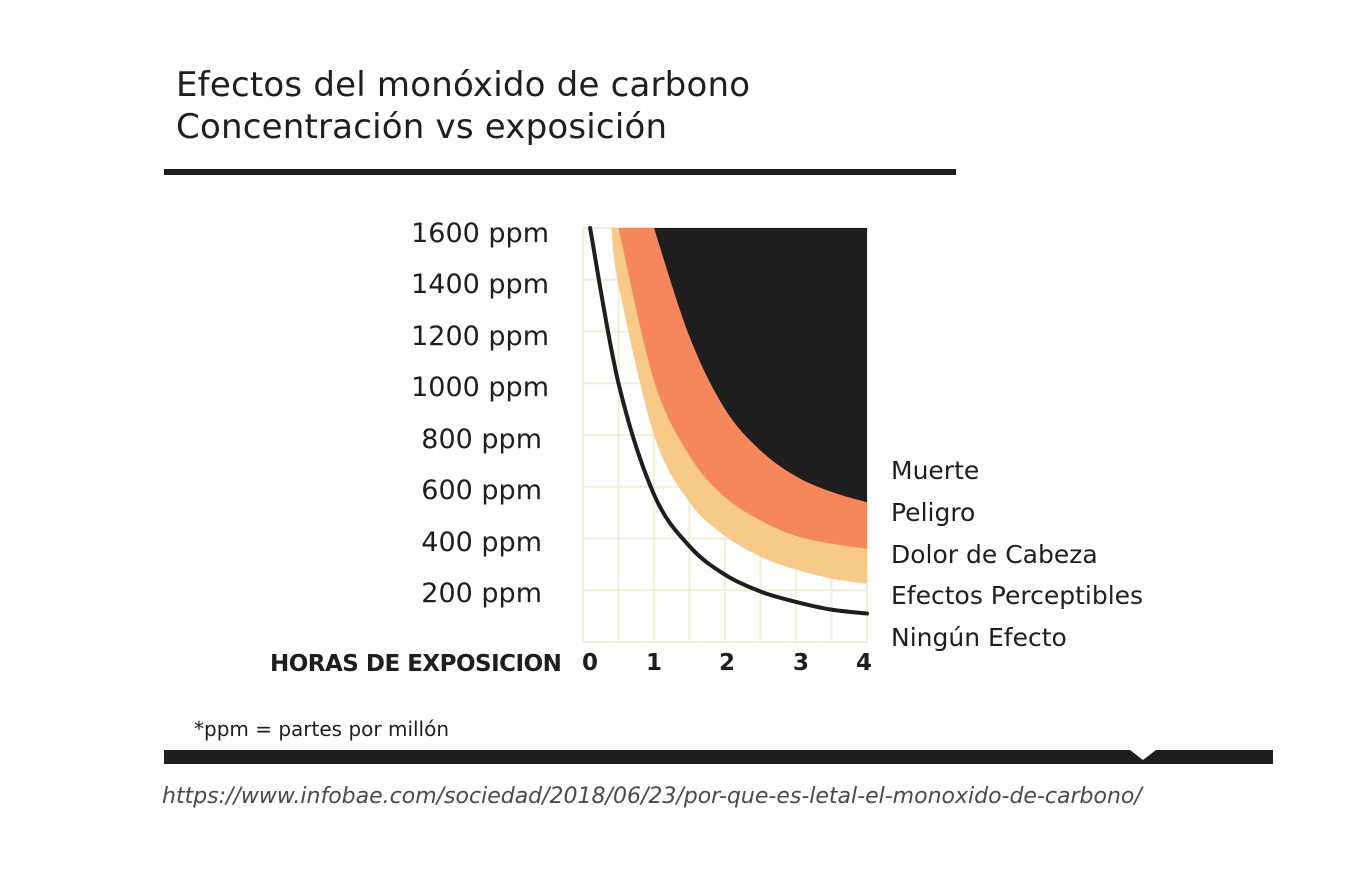  Describe the element at coordinates (560, 172) in the screenshot. I see `title-divider` at that location.